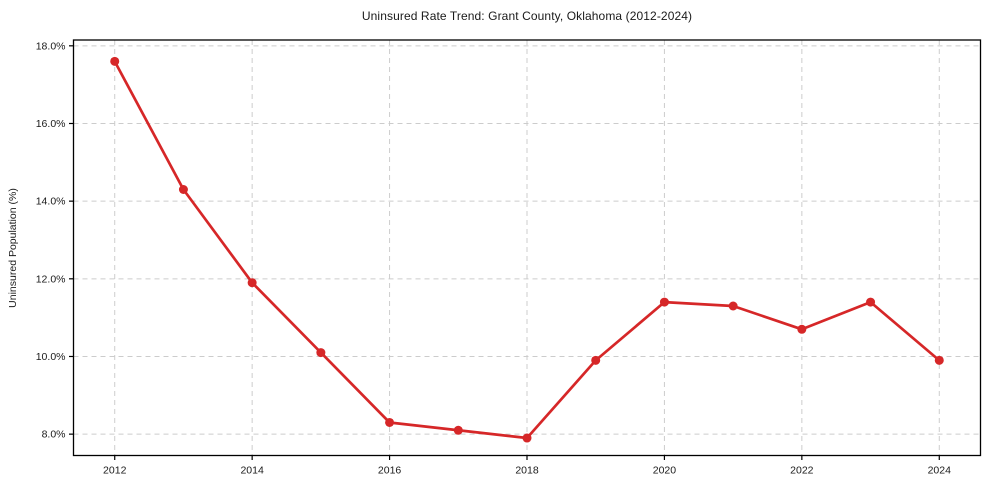 The width and height of the screenshot is (989, 490). Describe the element at coordinates (665, 471) in the screenshot. I see `x-tick-label: 2020` at that location.